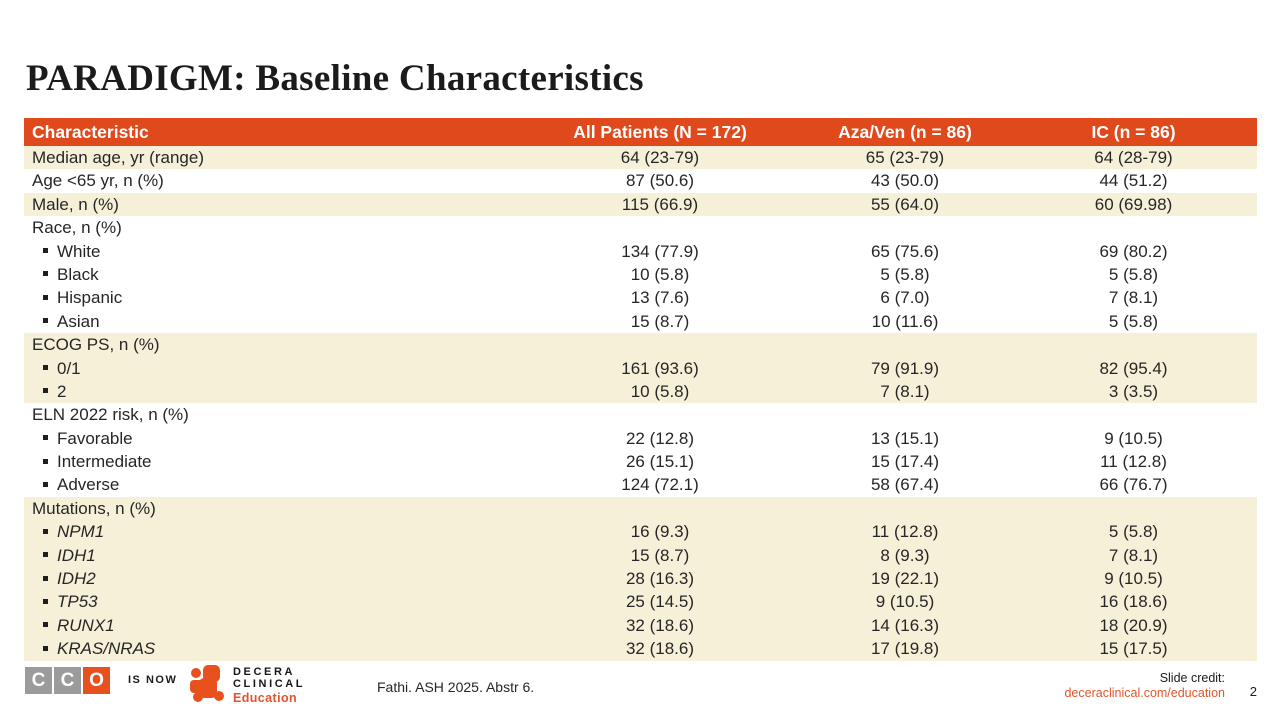 Image resolution: width=1280 pixels, height=720 pixels. Describe the element at coordinates (78, 274) in the screenshot. I see `row-label: Black` at that location.